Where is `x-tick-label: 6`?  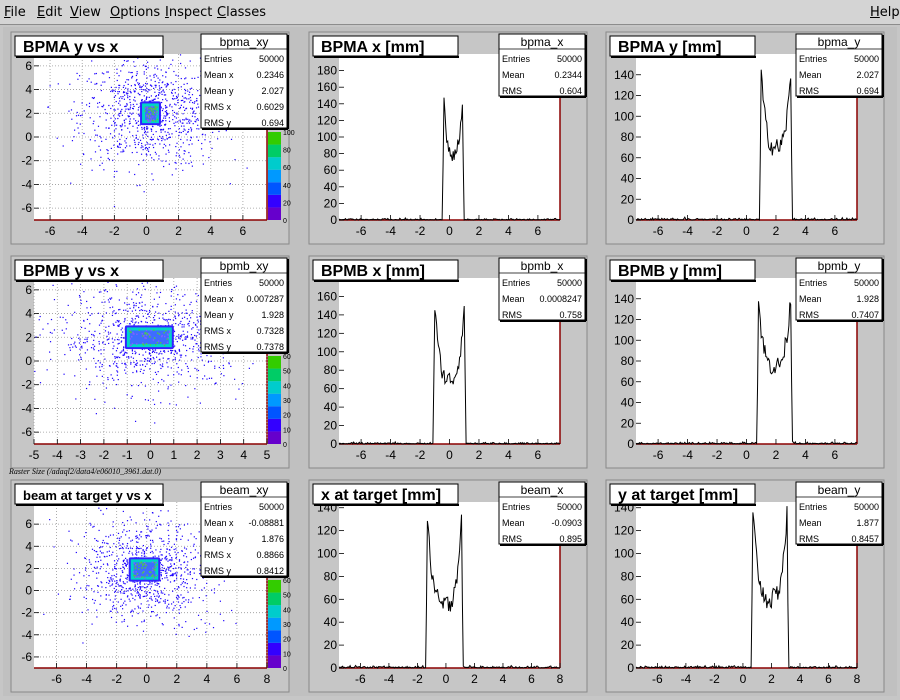
x-tick-label: 6 is located at coordinates (237, 679).